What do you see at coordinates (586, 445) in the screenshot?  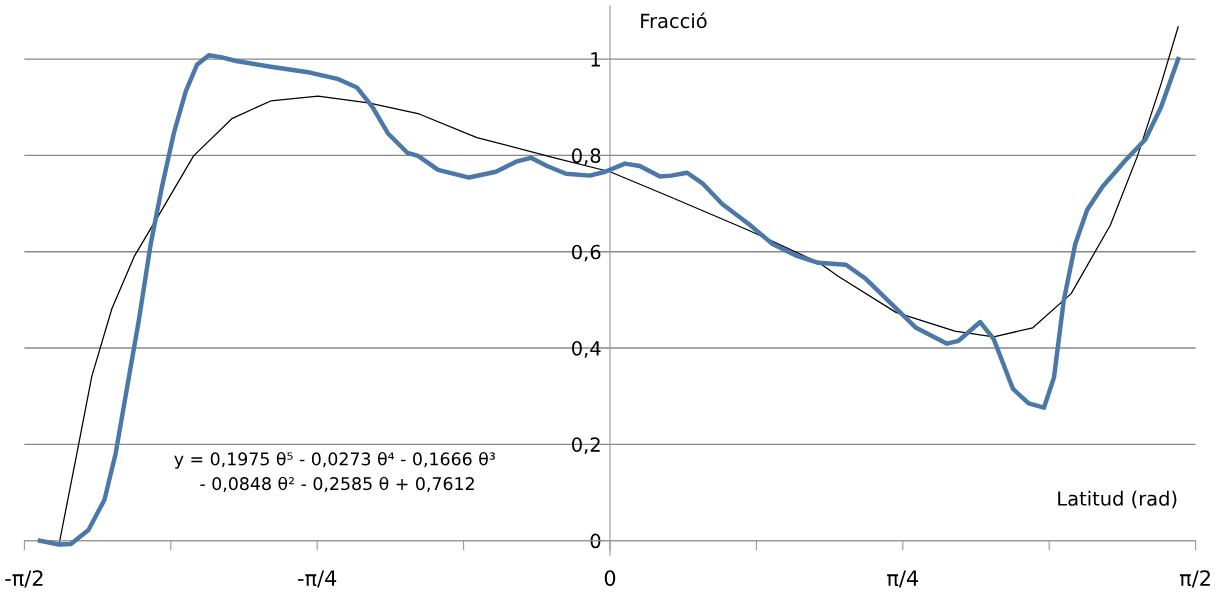 I see `y-tick-label: 0,2` at bounding box center [586, 445].